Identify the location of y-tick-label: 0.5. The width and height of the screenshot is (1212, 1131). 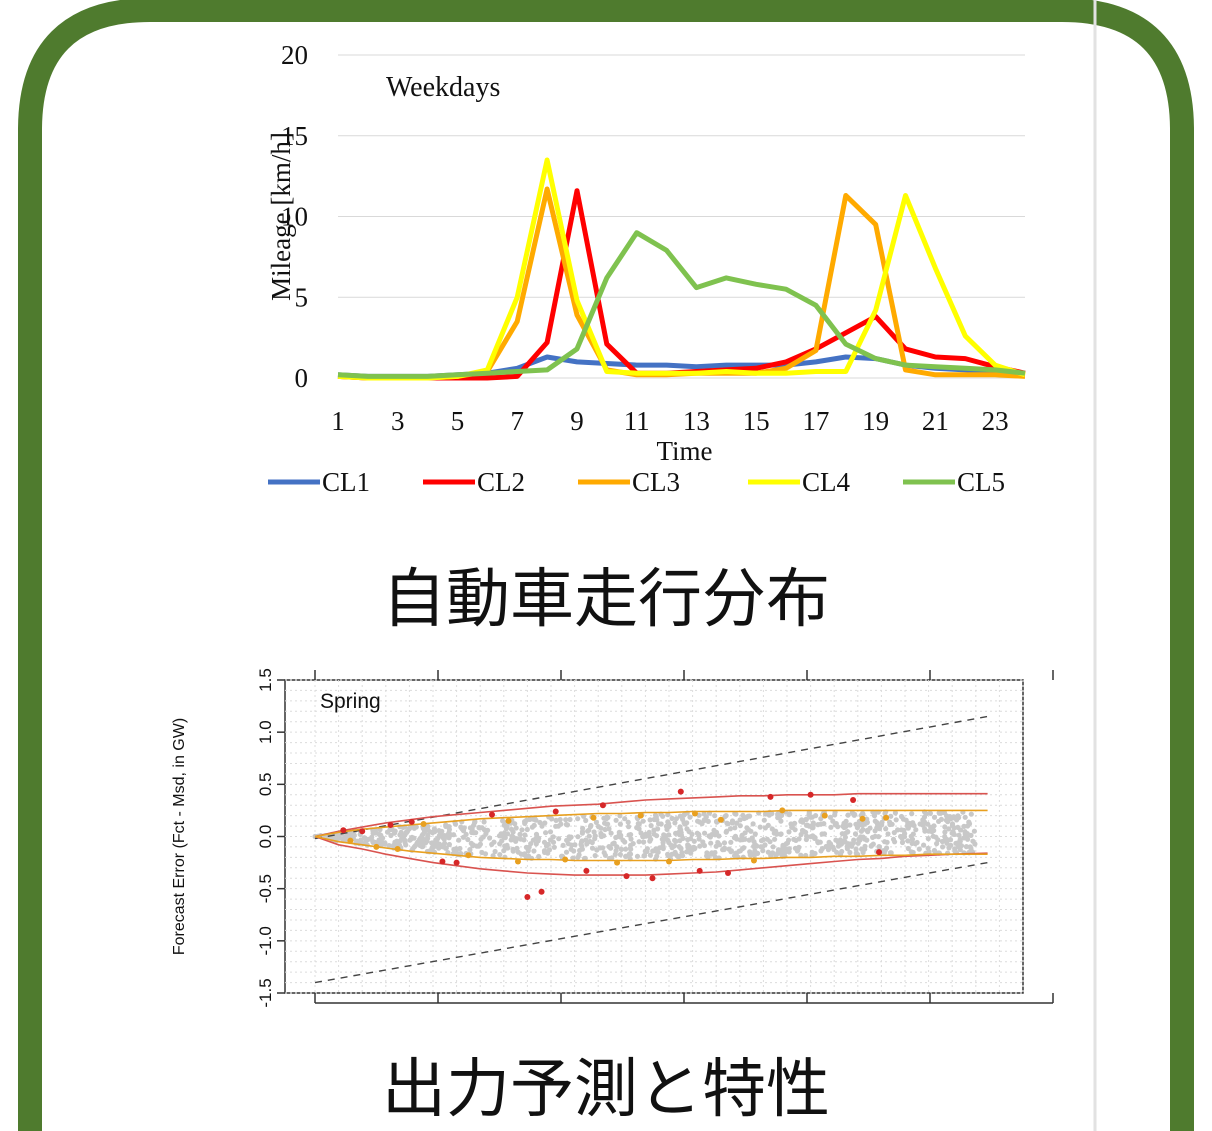
(265, 785).